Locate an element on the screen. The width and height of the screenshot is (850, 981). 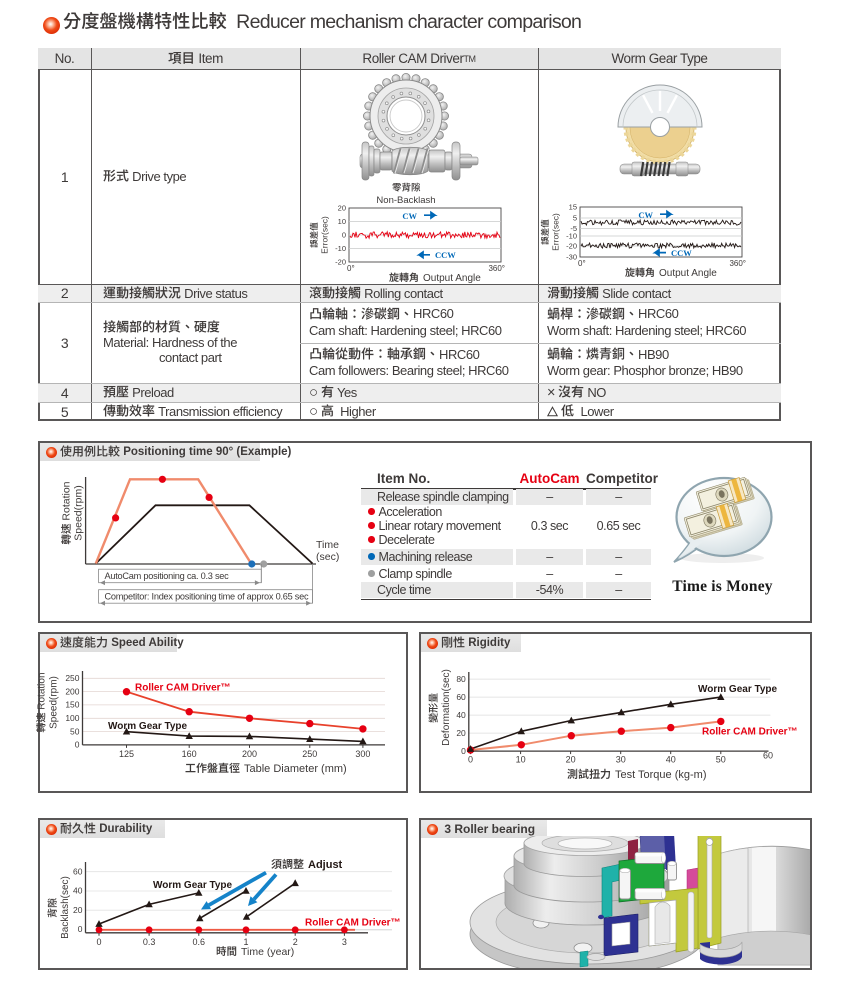
svg-text: Time (year) is located at coordinates (267, 952).